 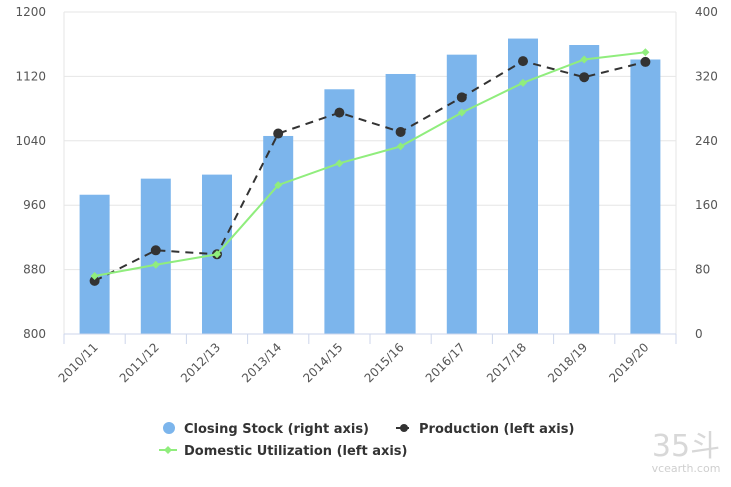 I want to click on watermark-site: vcearth.com, so click(x=686, y=468).